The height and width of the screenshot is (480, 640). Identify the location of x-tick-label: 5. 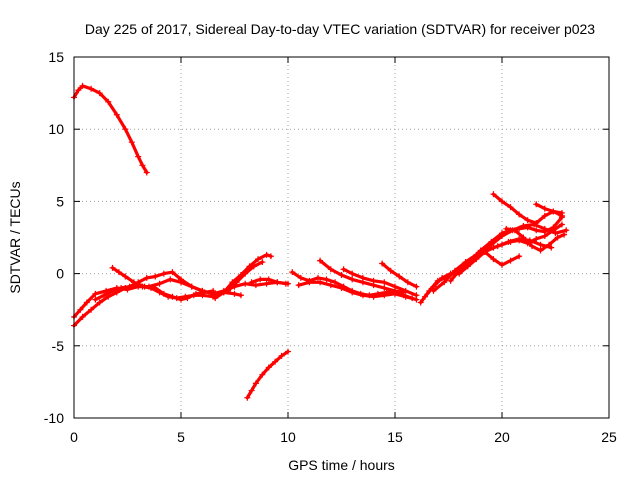
(181, 437).